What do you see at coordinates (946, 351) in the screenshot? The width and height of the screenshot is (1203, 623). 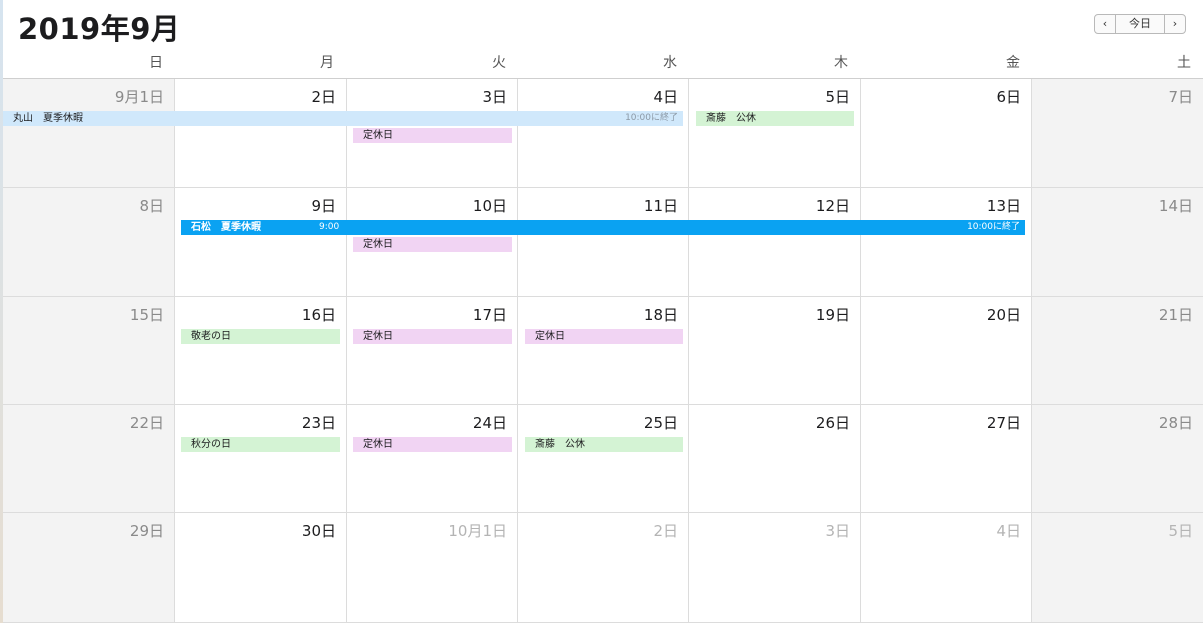 I see `day-cell: 20日` at bounding box center [946, 351].